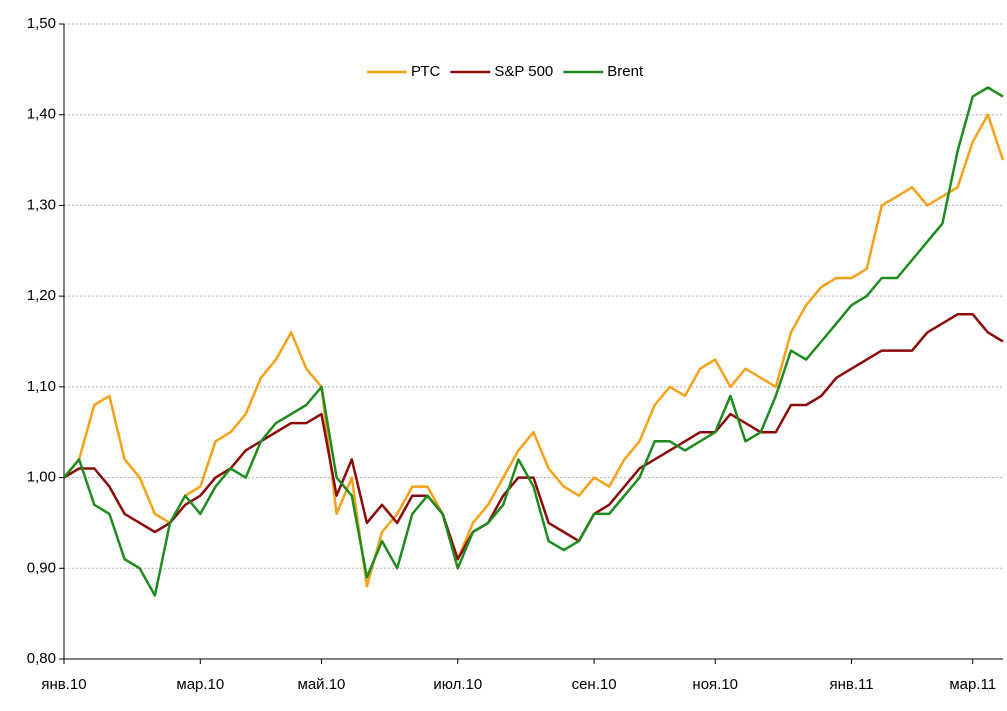 The width and height of the screenshot is (1007, 711). Describe the element at coordinates (41, 386) in the screenshot. I see `y-tick-label: 1,10` at that location.